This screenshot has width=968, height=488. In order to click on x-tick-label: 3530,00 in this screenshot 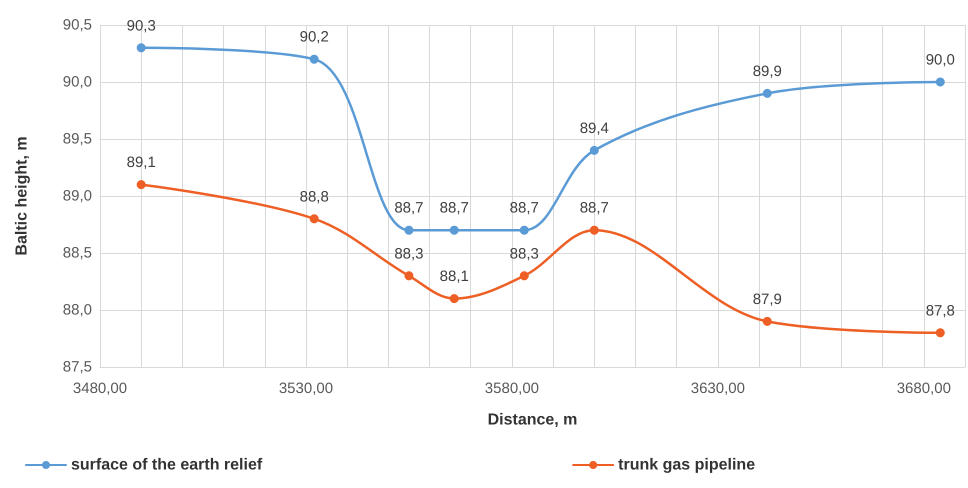, I will do `click(306, 388)`.